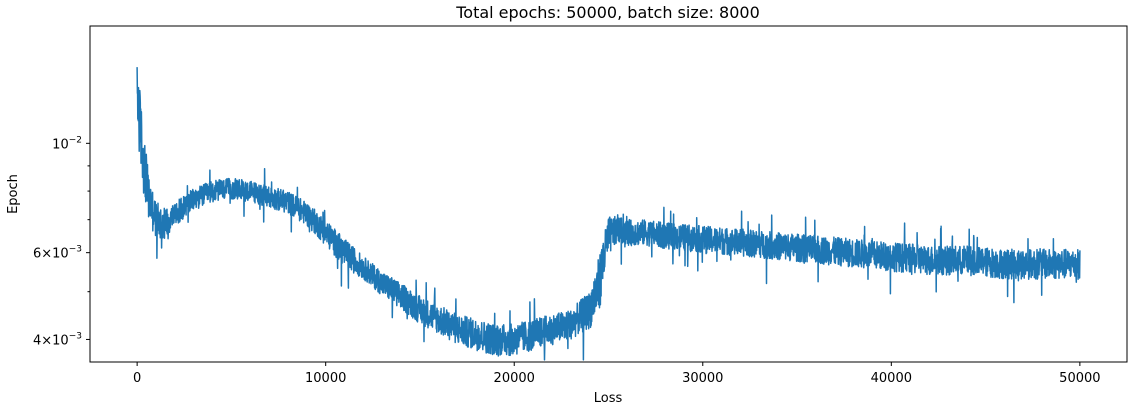 Image resolution: width=1137 pixels, height=414 pixels. Describe the element at coordinates (1079, 378) in the screenshot. I see `x-tick-label: 50000` at that location.